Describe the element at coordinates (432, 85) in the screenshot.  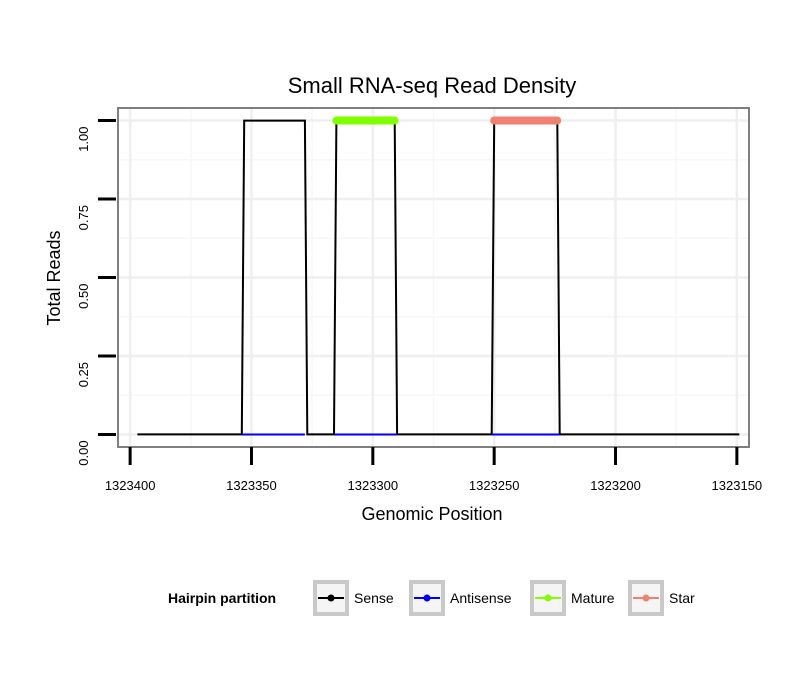
I see `chart-title: Small RNA-seq Read Density` at that location.